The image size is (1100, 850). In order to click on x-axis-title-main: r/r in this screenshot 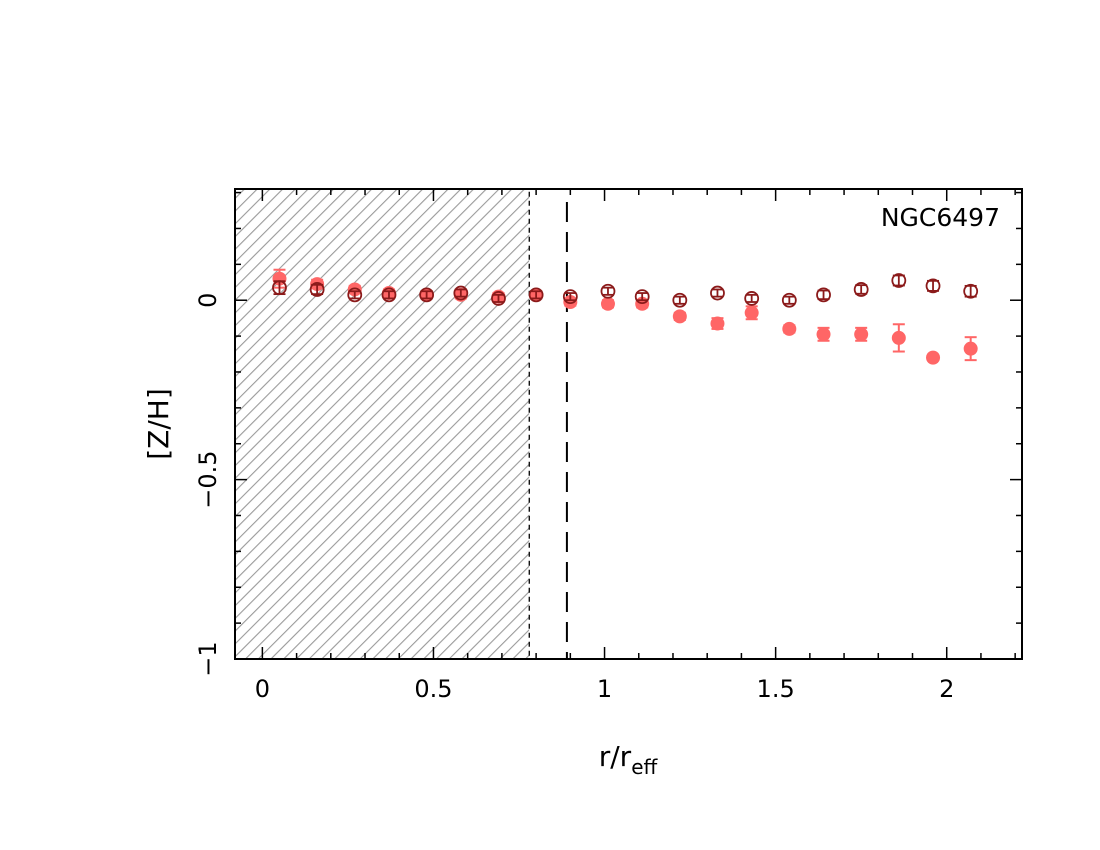, I will do `click(615, 756)`.